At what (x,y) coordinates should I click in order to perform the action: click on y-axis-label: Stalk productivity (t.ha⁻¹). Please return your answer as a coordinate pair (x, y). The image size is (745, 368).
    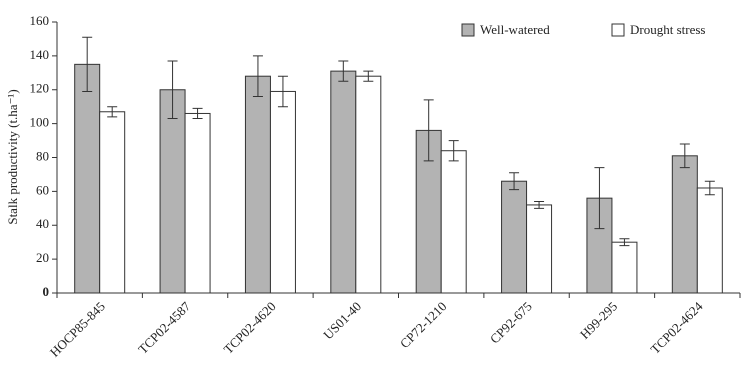
    Looking at the image, I should click on (12, 156).